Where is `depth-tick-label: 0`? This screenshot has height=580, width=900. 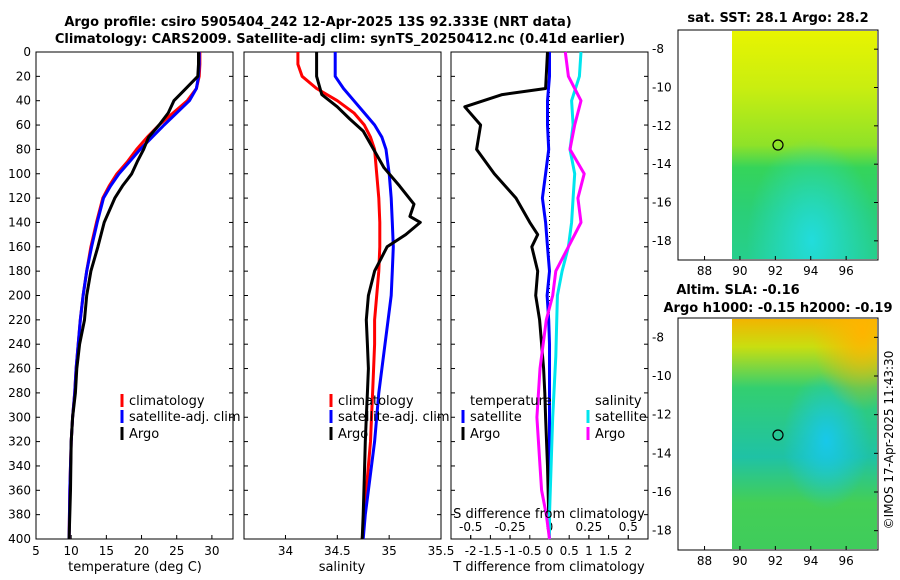 depth-tick-label: 0 is located at coordinates (27, 52).